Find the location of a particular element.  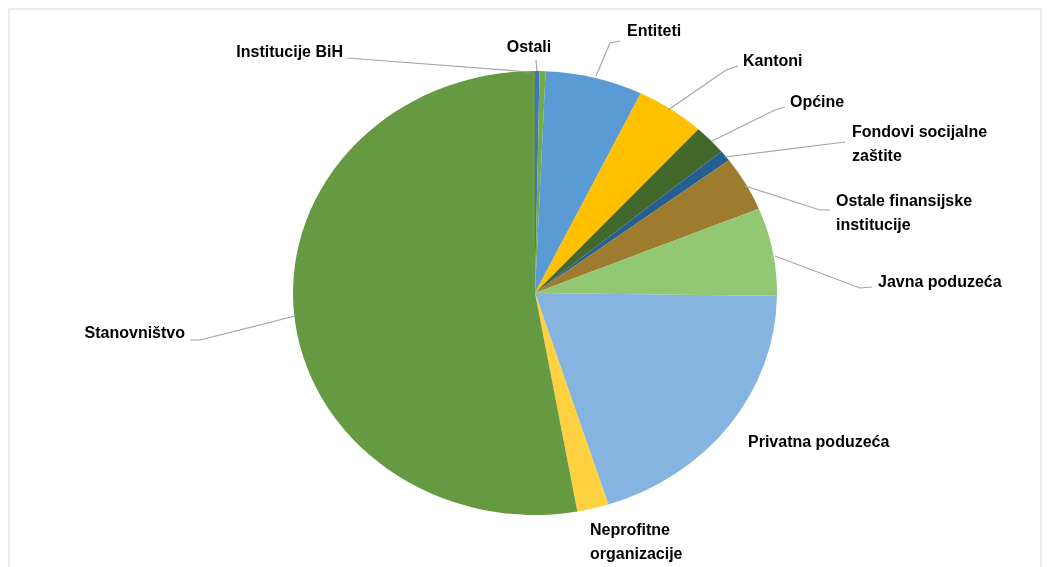

slice-label: Ostale finansijske institucije is located at coordinates (904, 212).